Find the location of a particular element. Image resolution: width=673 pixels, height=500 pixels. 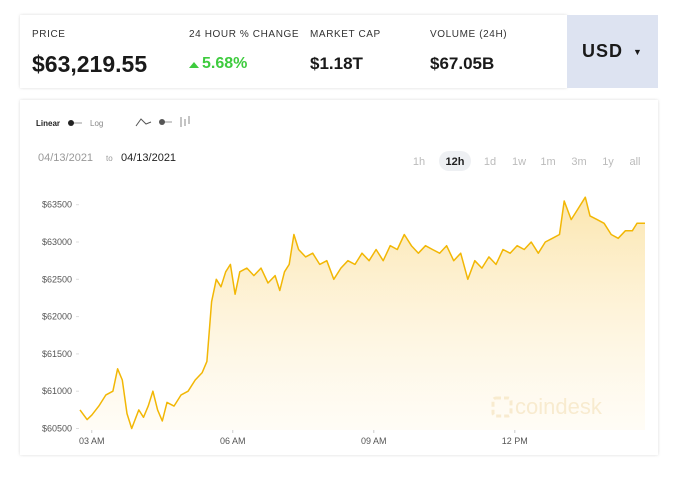

x-tick-label: 12 PM is located at coordinates (515, 441).